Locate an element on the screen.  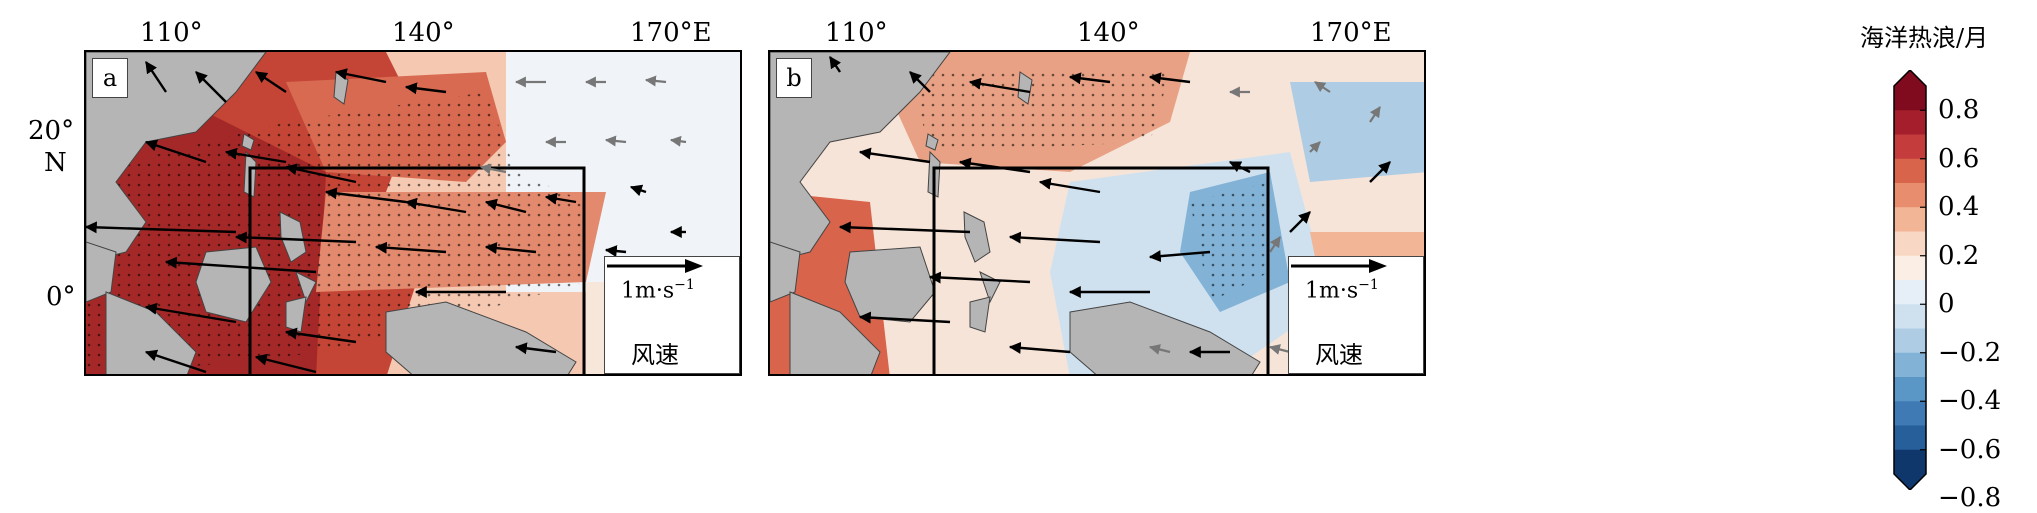
panel-a-reference-label: 风速 is located at coordinates (655, 355).